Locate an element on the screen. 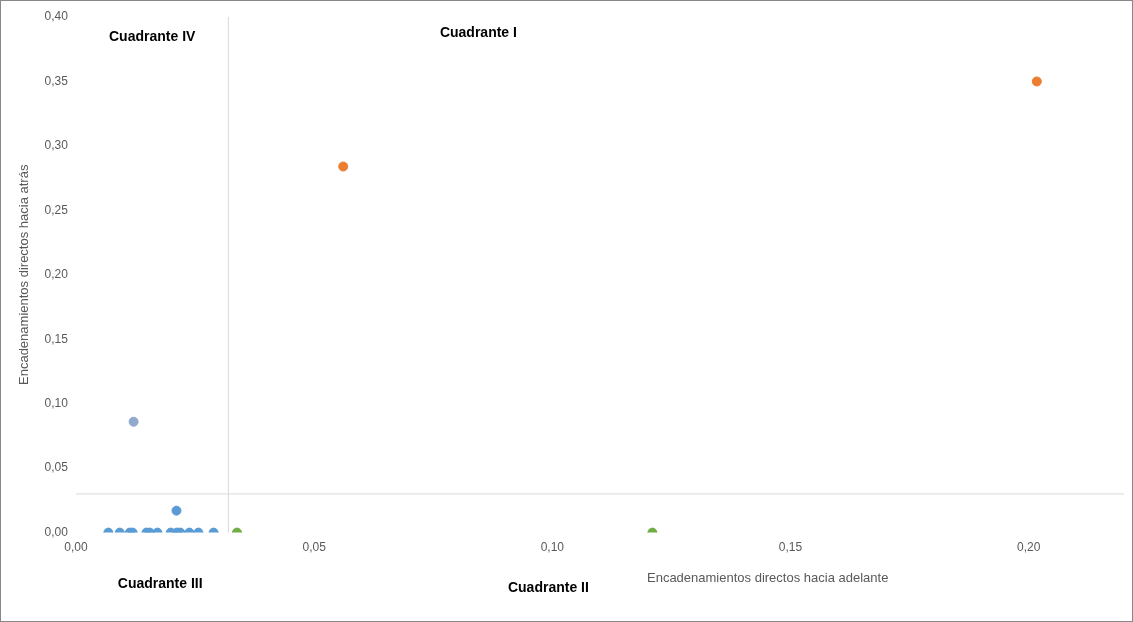  x-axis-title: Encadenamientos directos hacia adelante is located at coordinates (767, 578).